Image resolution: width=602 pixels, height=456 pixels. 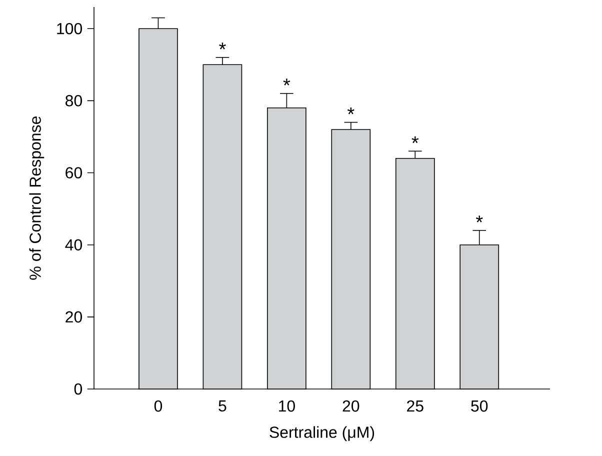 I want to click on x-tick-label: 0, so click(x=158, y=406).